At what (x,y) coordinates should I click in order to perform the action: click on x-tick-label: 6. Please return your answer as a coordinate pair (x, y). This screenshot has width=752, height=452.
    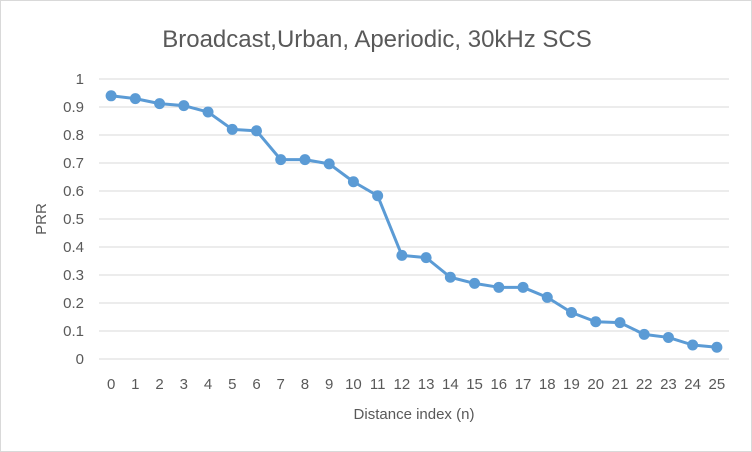
    Looking at the image, I should click on (256, 384).